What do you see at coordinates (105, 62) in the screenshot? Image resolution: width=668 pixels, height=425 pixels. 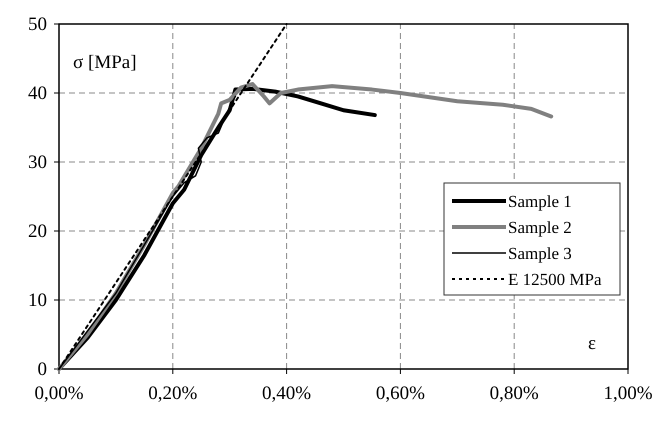 I see `y-axis-title: σ [MPa]` at bounding box center [105, 62].